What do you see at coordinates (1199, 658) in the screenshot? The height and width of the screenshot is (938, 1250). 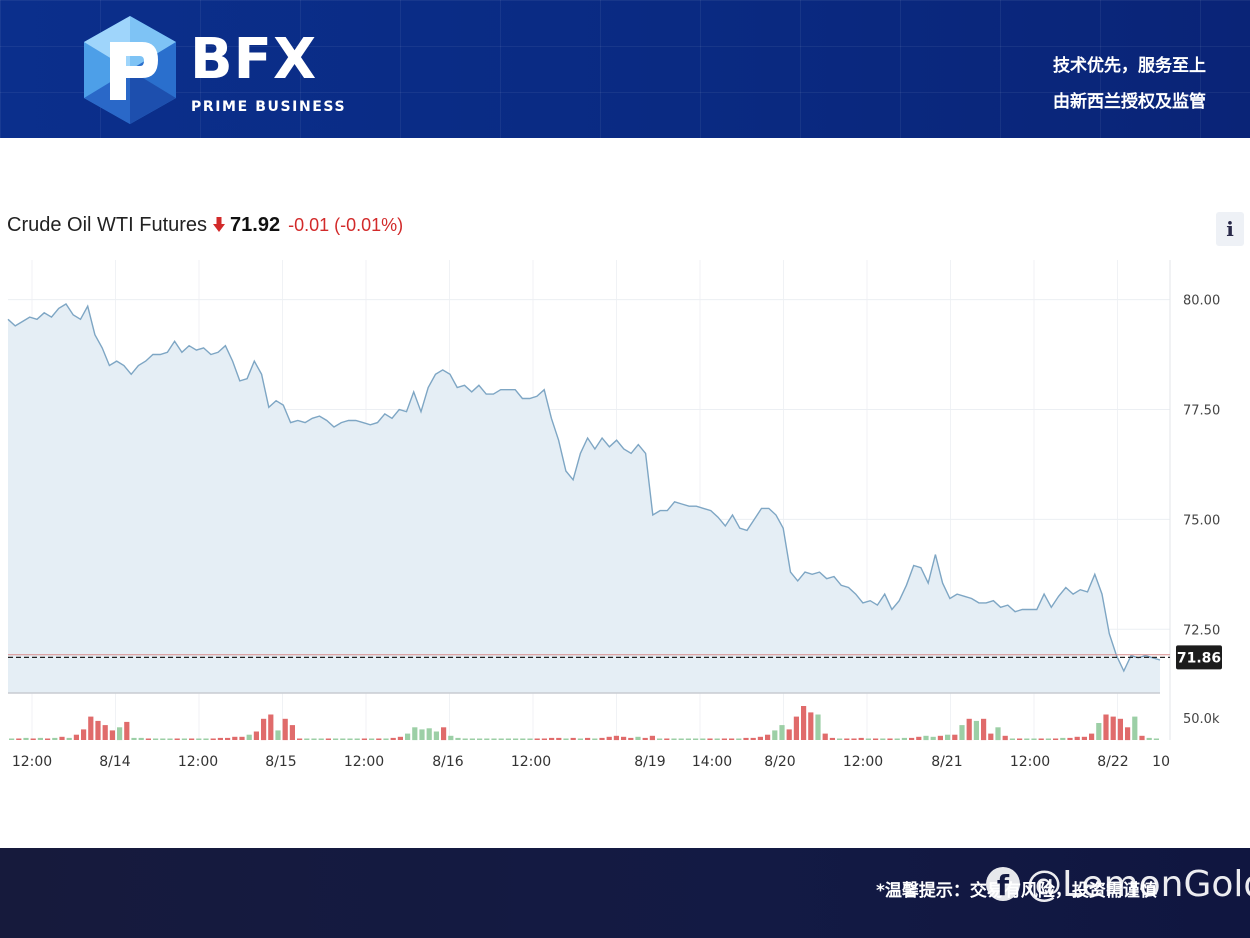 I see `last-value-label-text: 71.86` at bounding box center [1199, 658].